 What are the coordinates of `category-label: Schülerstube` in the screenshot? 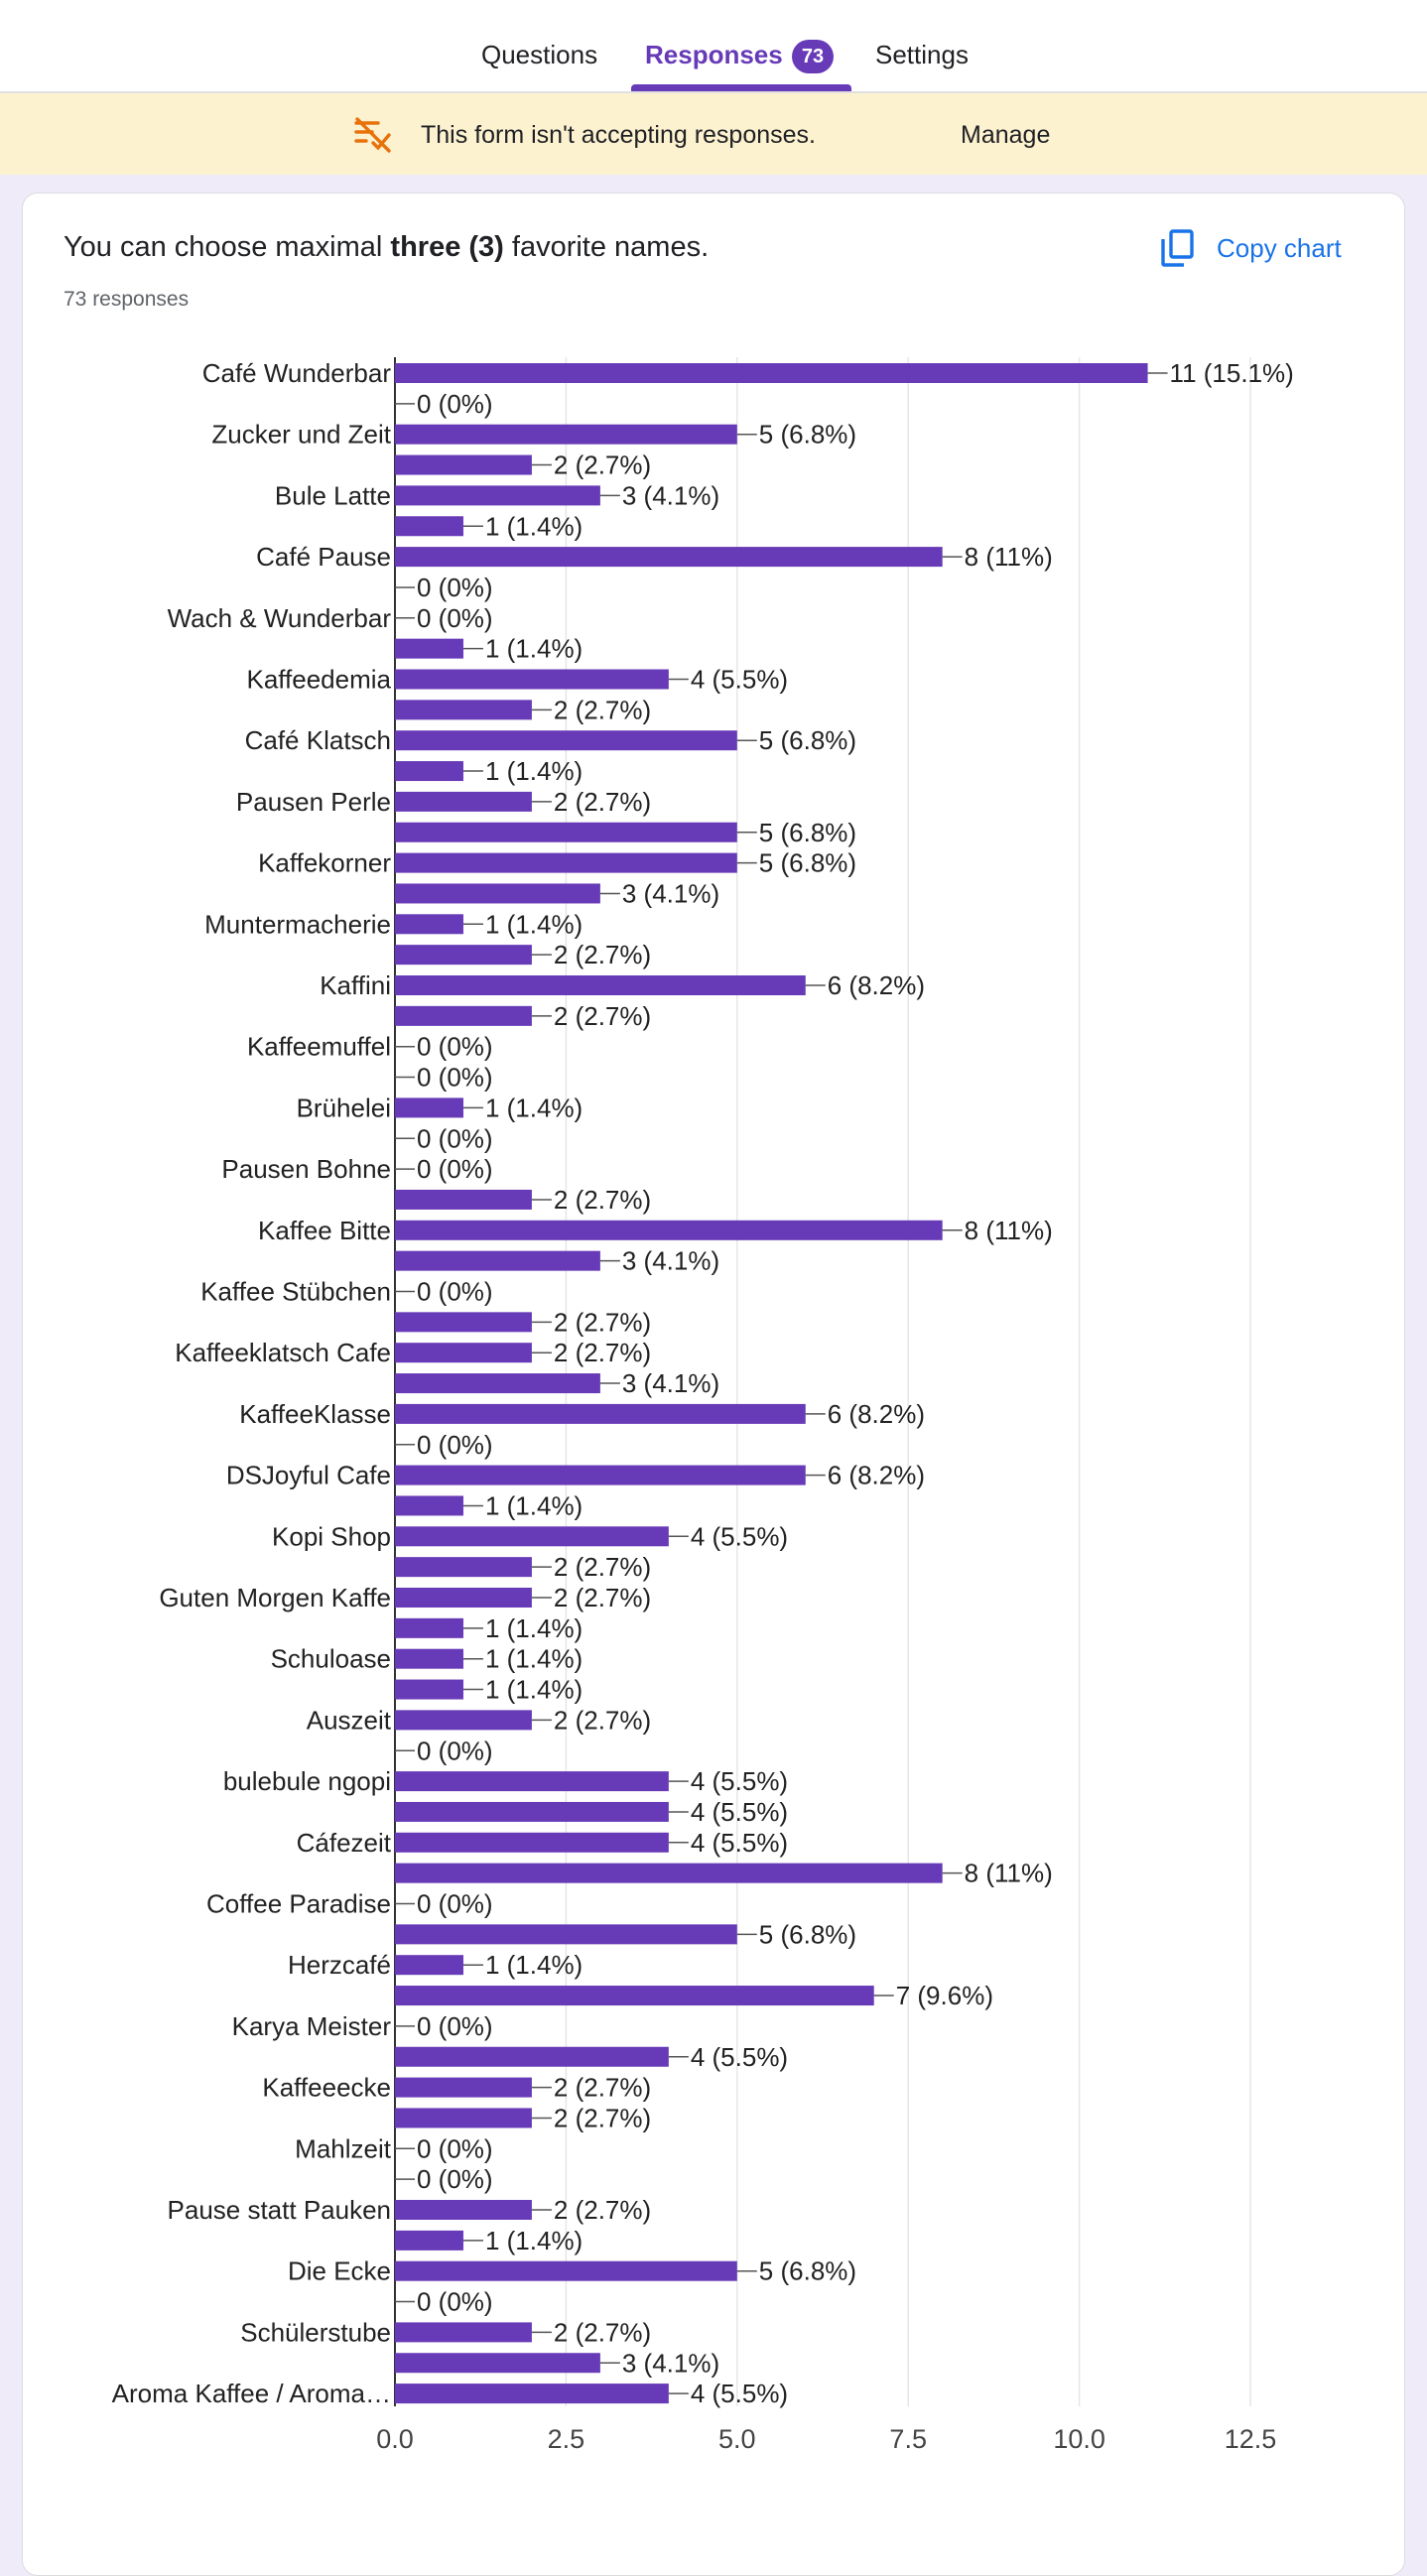 It's located at (315, 2332).